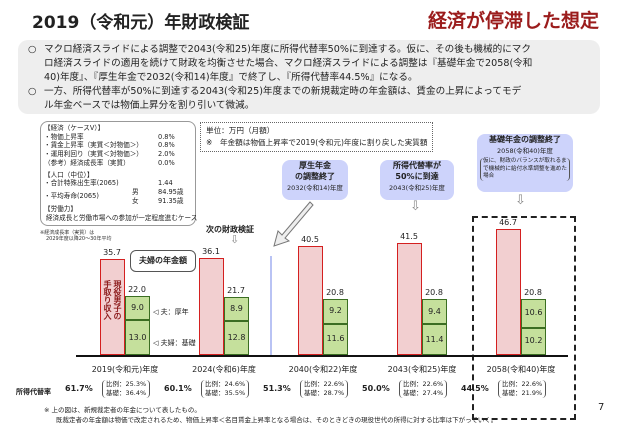  I want to click on callout-kosei: 厚生年金 の調整終了 2032(令和14)年度, so click(315, 180).